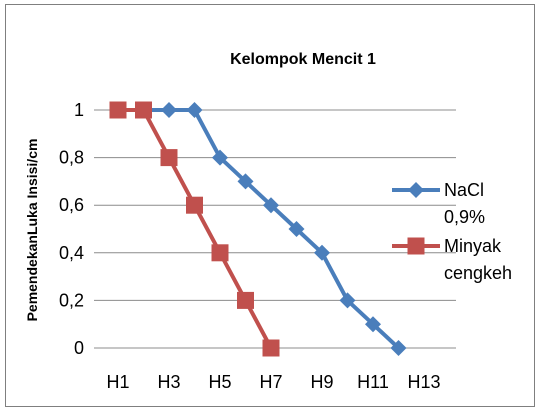 The width and height of the screenshot is (541, 413). Describe the element at coordinates (32, 230) in the screenshot. I see `y-axis-label: PemendekanLuka Insisi/cm` at that location.